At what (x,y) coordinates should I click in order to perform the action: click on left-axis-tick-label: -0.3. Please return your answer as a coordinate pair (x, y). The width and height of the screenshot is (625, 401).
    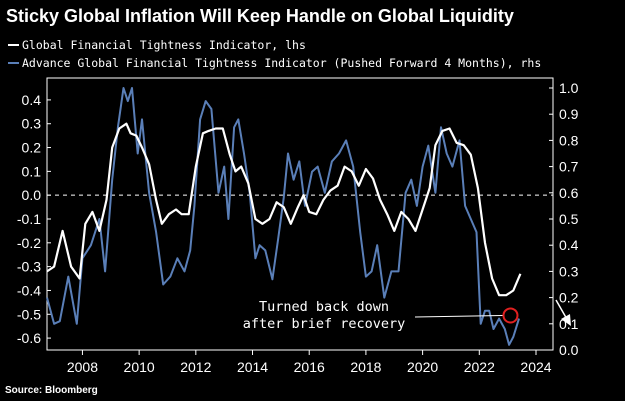
    Looking at the image, I should click on (29, 267).